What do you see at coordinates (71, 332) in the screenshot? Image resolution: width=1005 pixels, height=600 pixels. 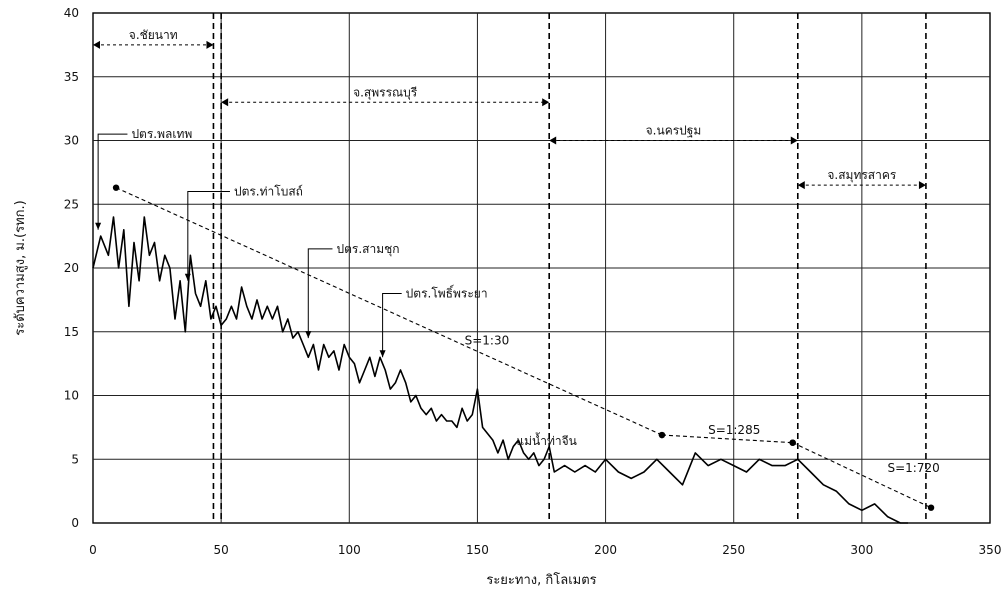 I see `y-tick-label: 15` at bounding box center [71, 332].